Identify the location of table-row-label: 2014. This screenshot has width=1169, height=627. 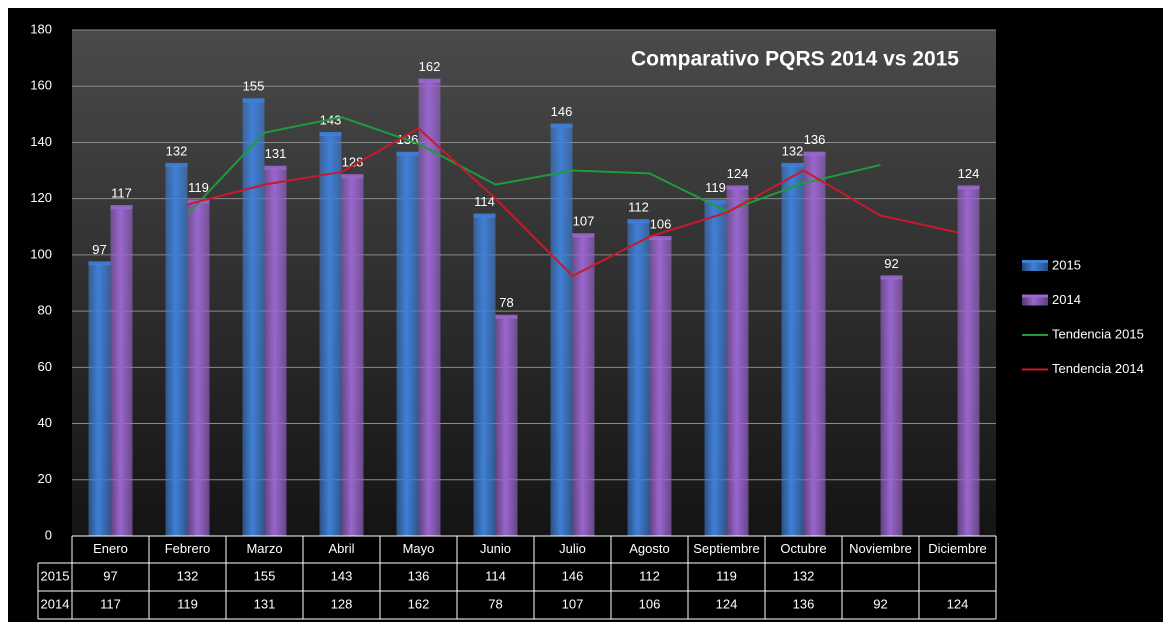
(55, 603).